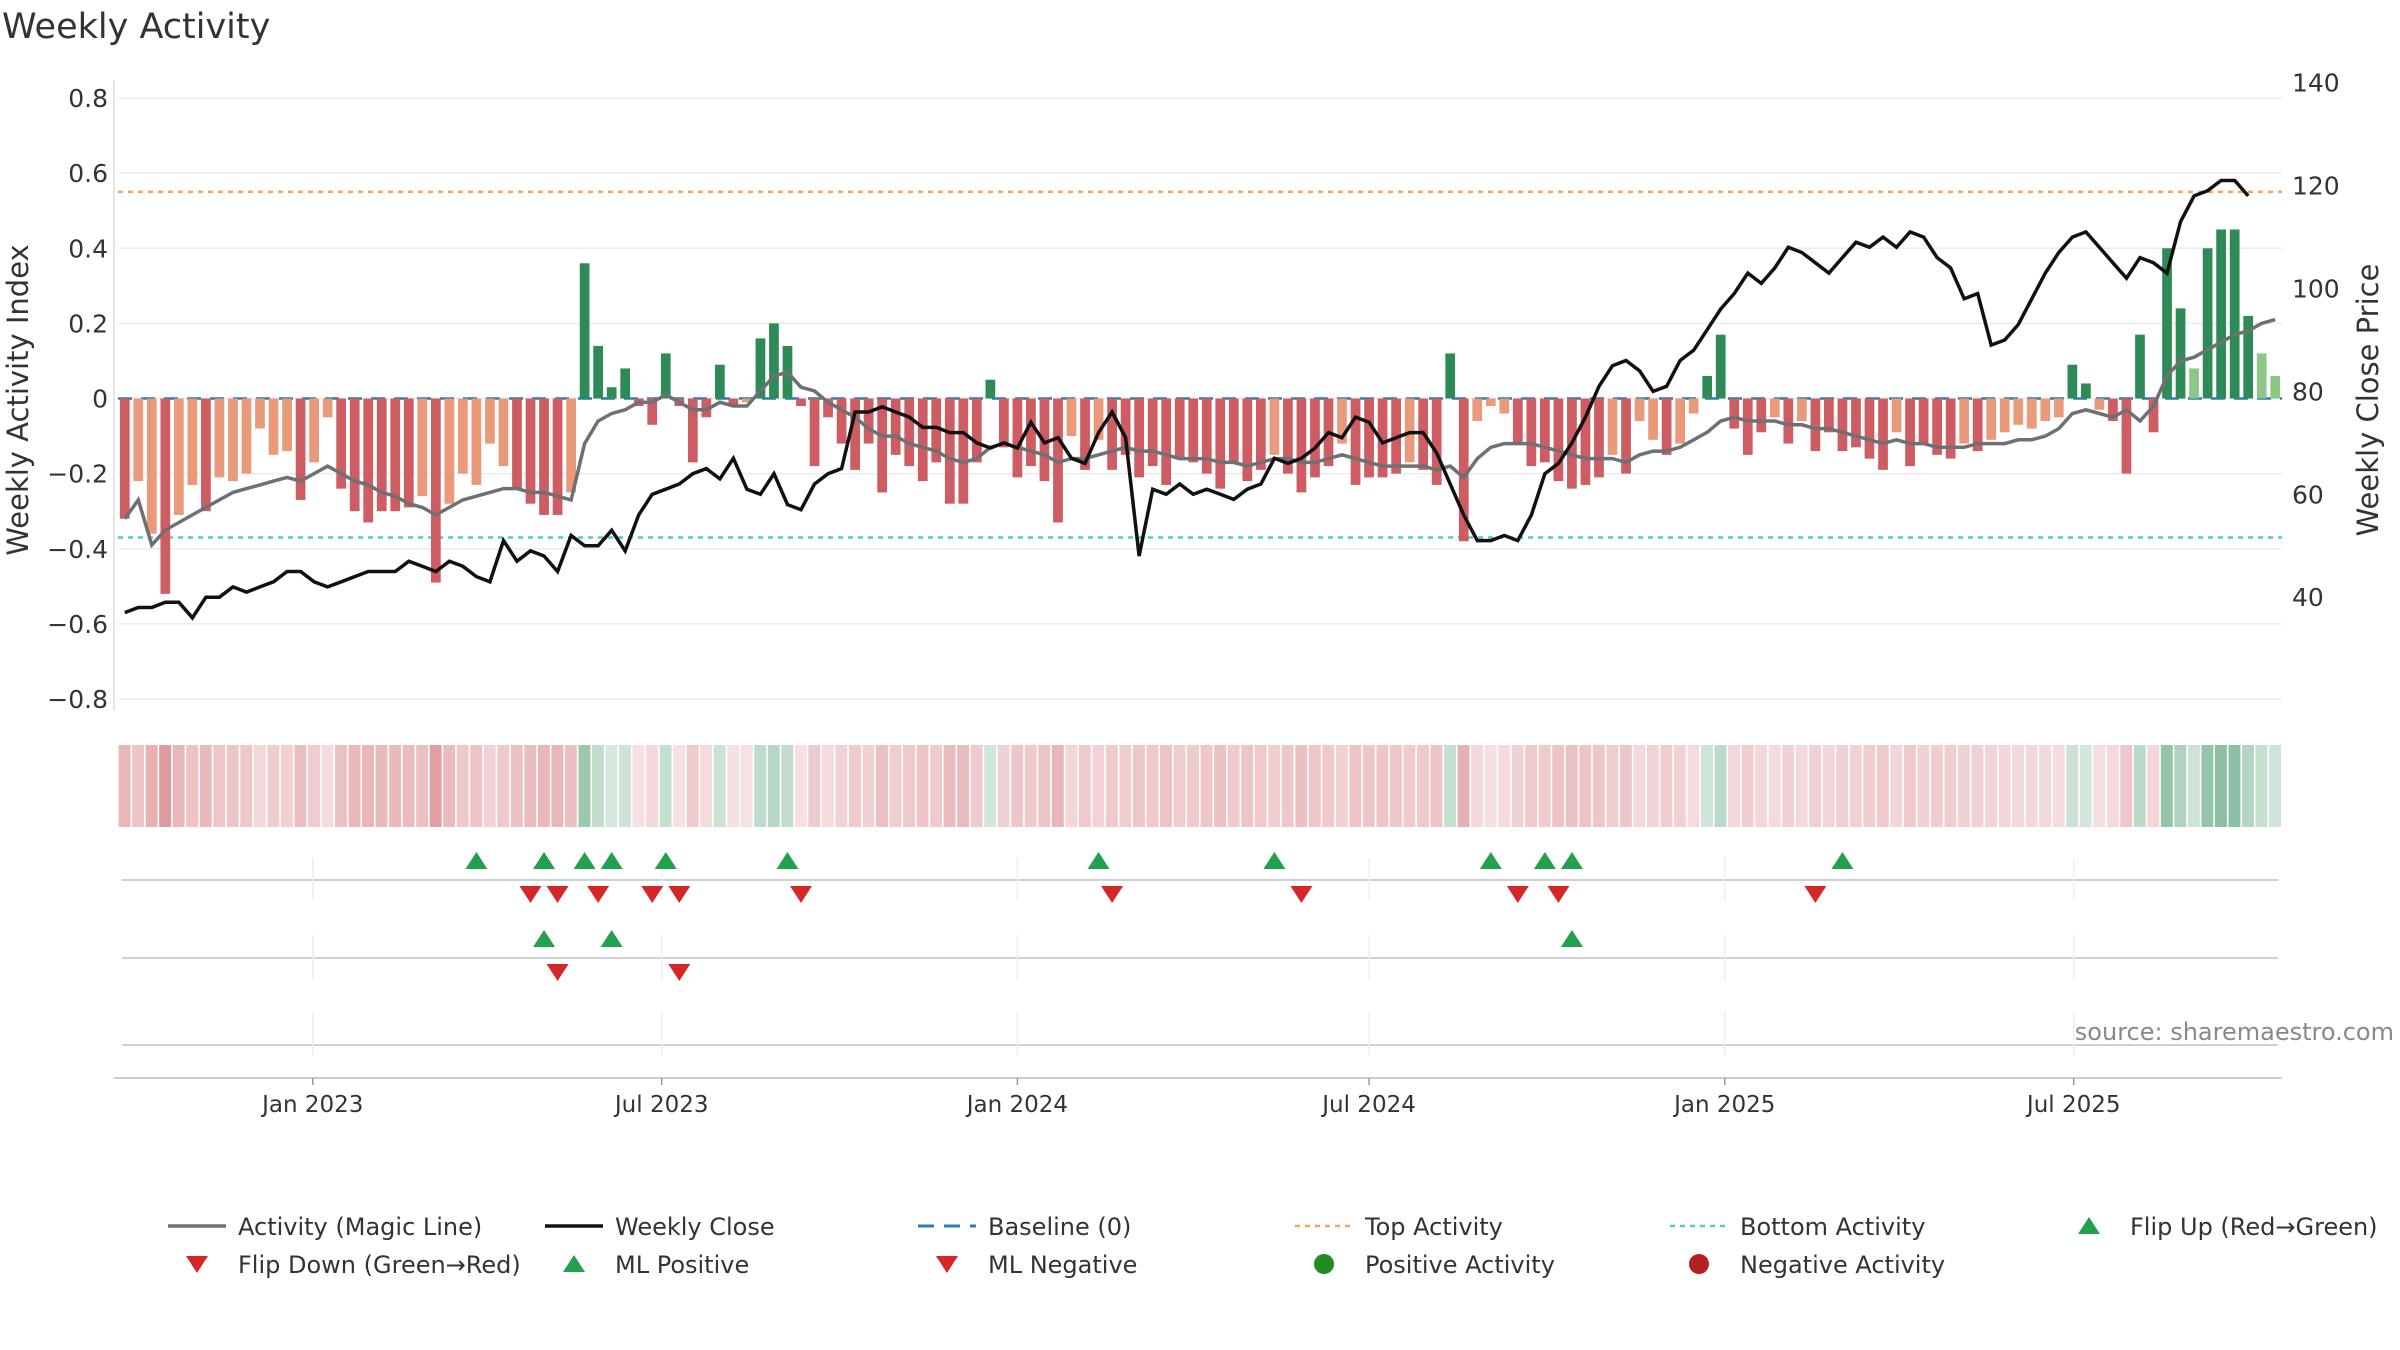 This screenshot has height=1350, width=2400. Describe the element at coordinates (2308, 597) in the screenshot. I see `y2-tick-label: 40` at that location.